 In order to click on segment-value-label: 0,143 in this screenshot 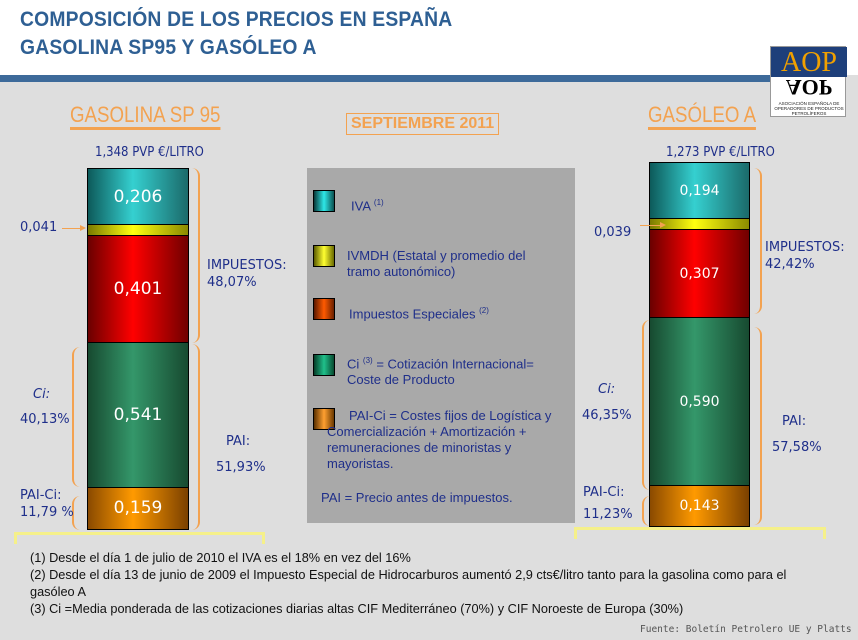, I will do `click(699, 506)`.